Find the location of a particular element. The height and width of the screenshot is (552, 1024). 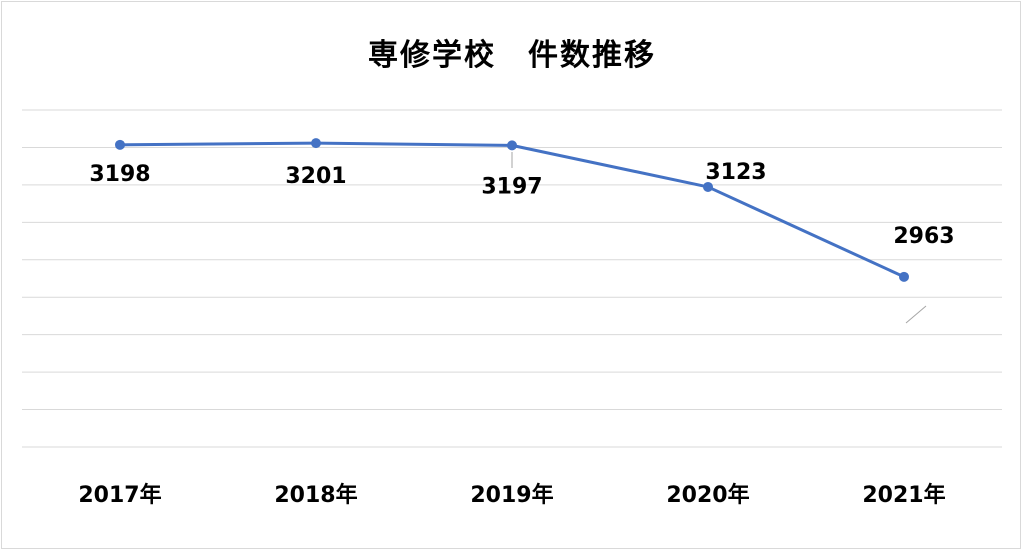

x-tick-label: 2021年 is located at coordinates (903, 495).